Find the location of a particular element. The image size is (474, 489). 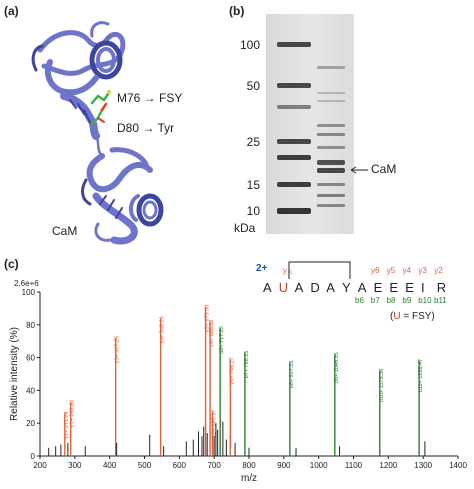

peak-label: b11+ 1288.47 is located at coordinates (421, 375).